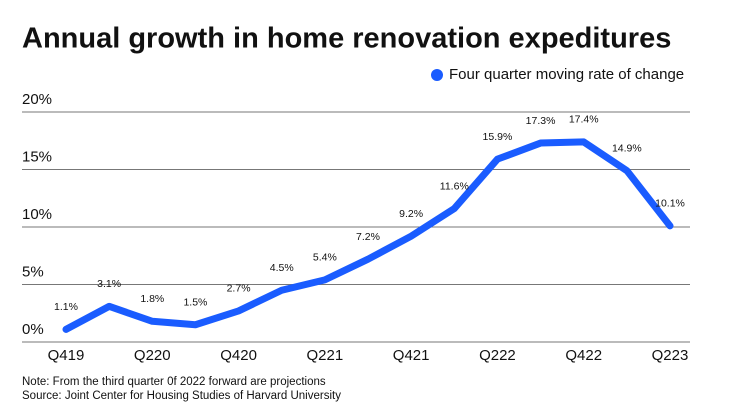  I want to click on data-label: 5.4%, so click(325, 258).